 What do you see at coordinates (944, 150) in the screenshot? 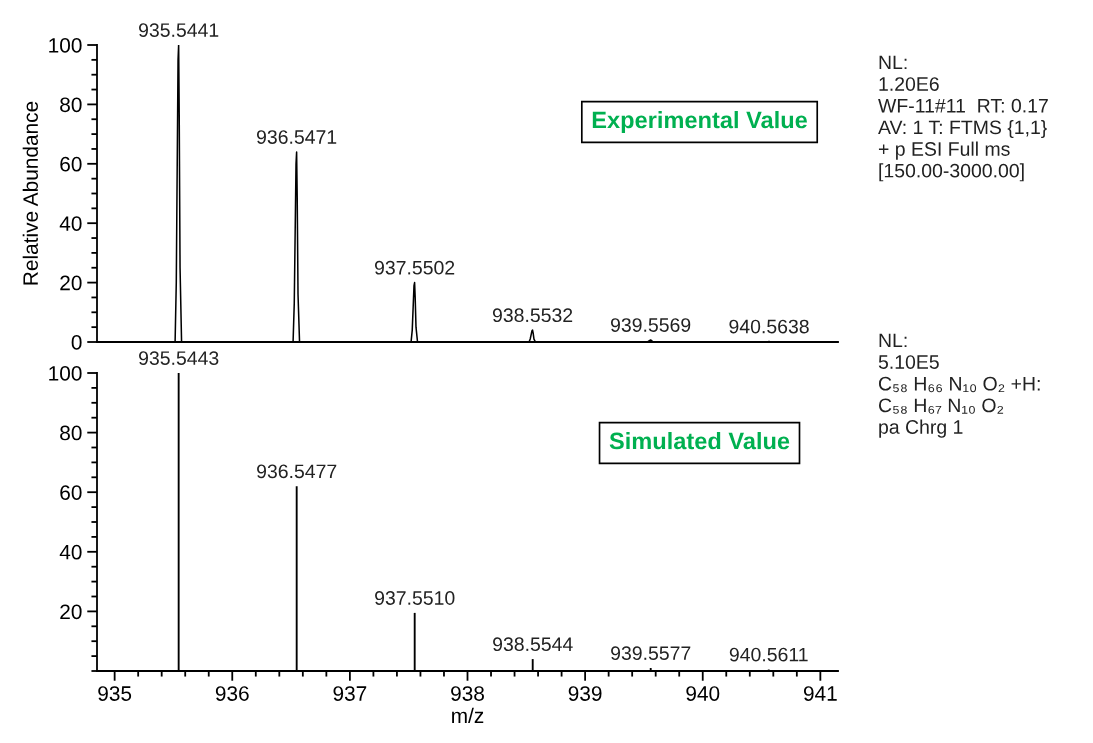
I see `text: + p ESI Full ms` at bounding box center [944, 150].